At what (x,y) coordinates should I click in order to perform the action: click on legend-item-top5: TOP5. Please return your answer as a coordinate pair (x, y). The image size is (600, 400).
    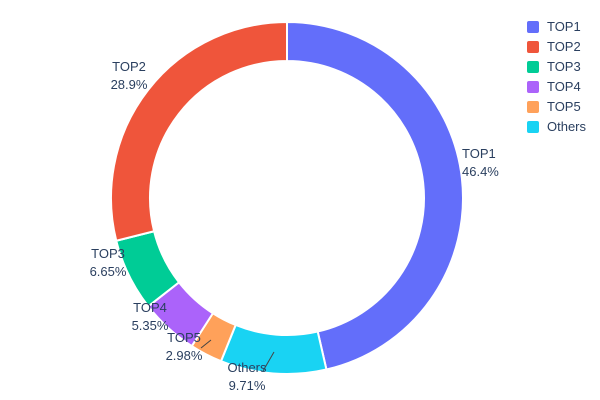
    Looking at the image, I should click on (556, 106).